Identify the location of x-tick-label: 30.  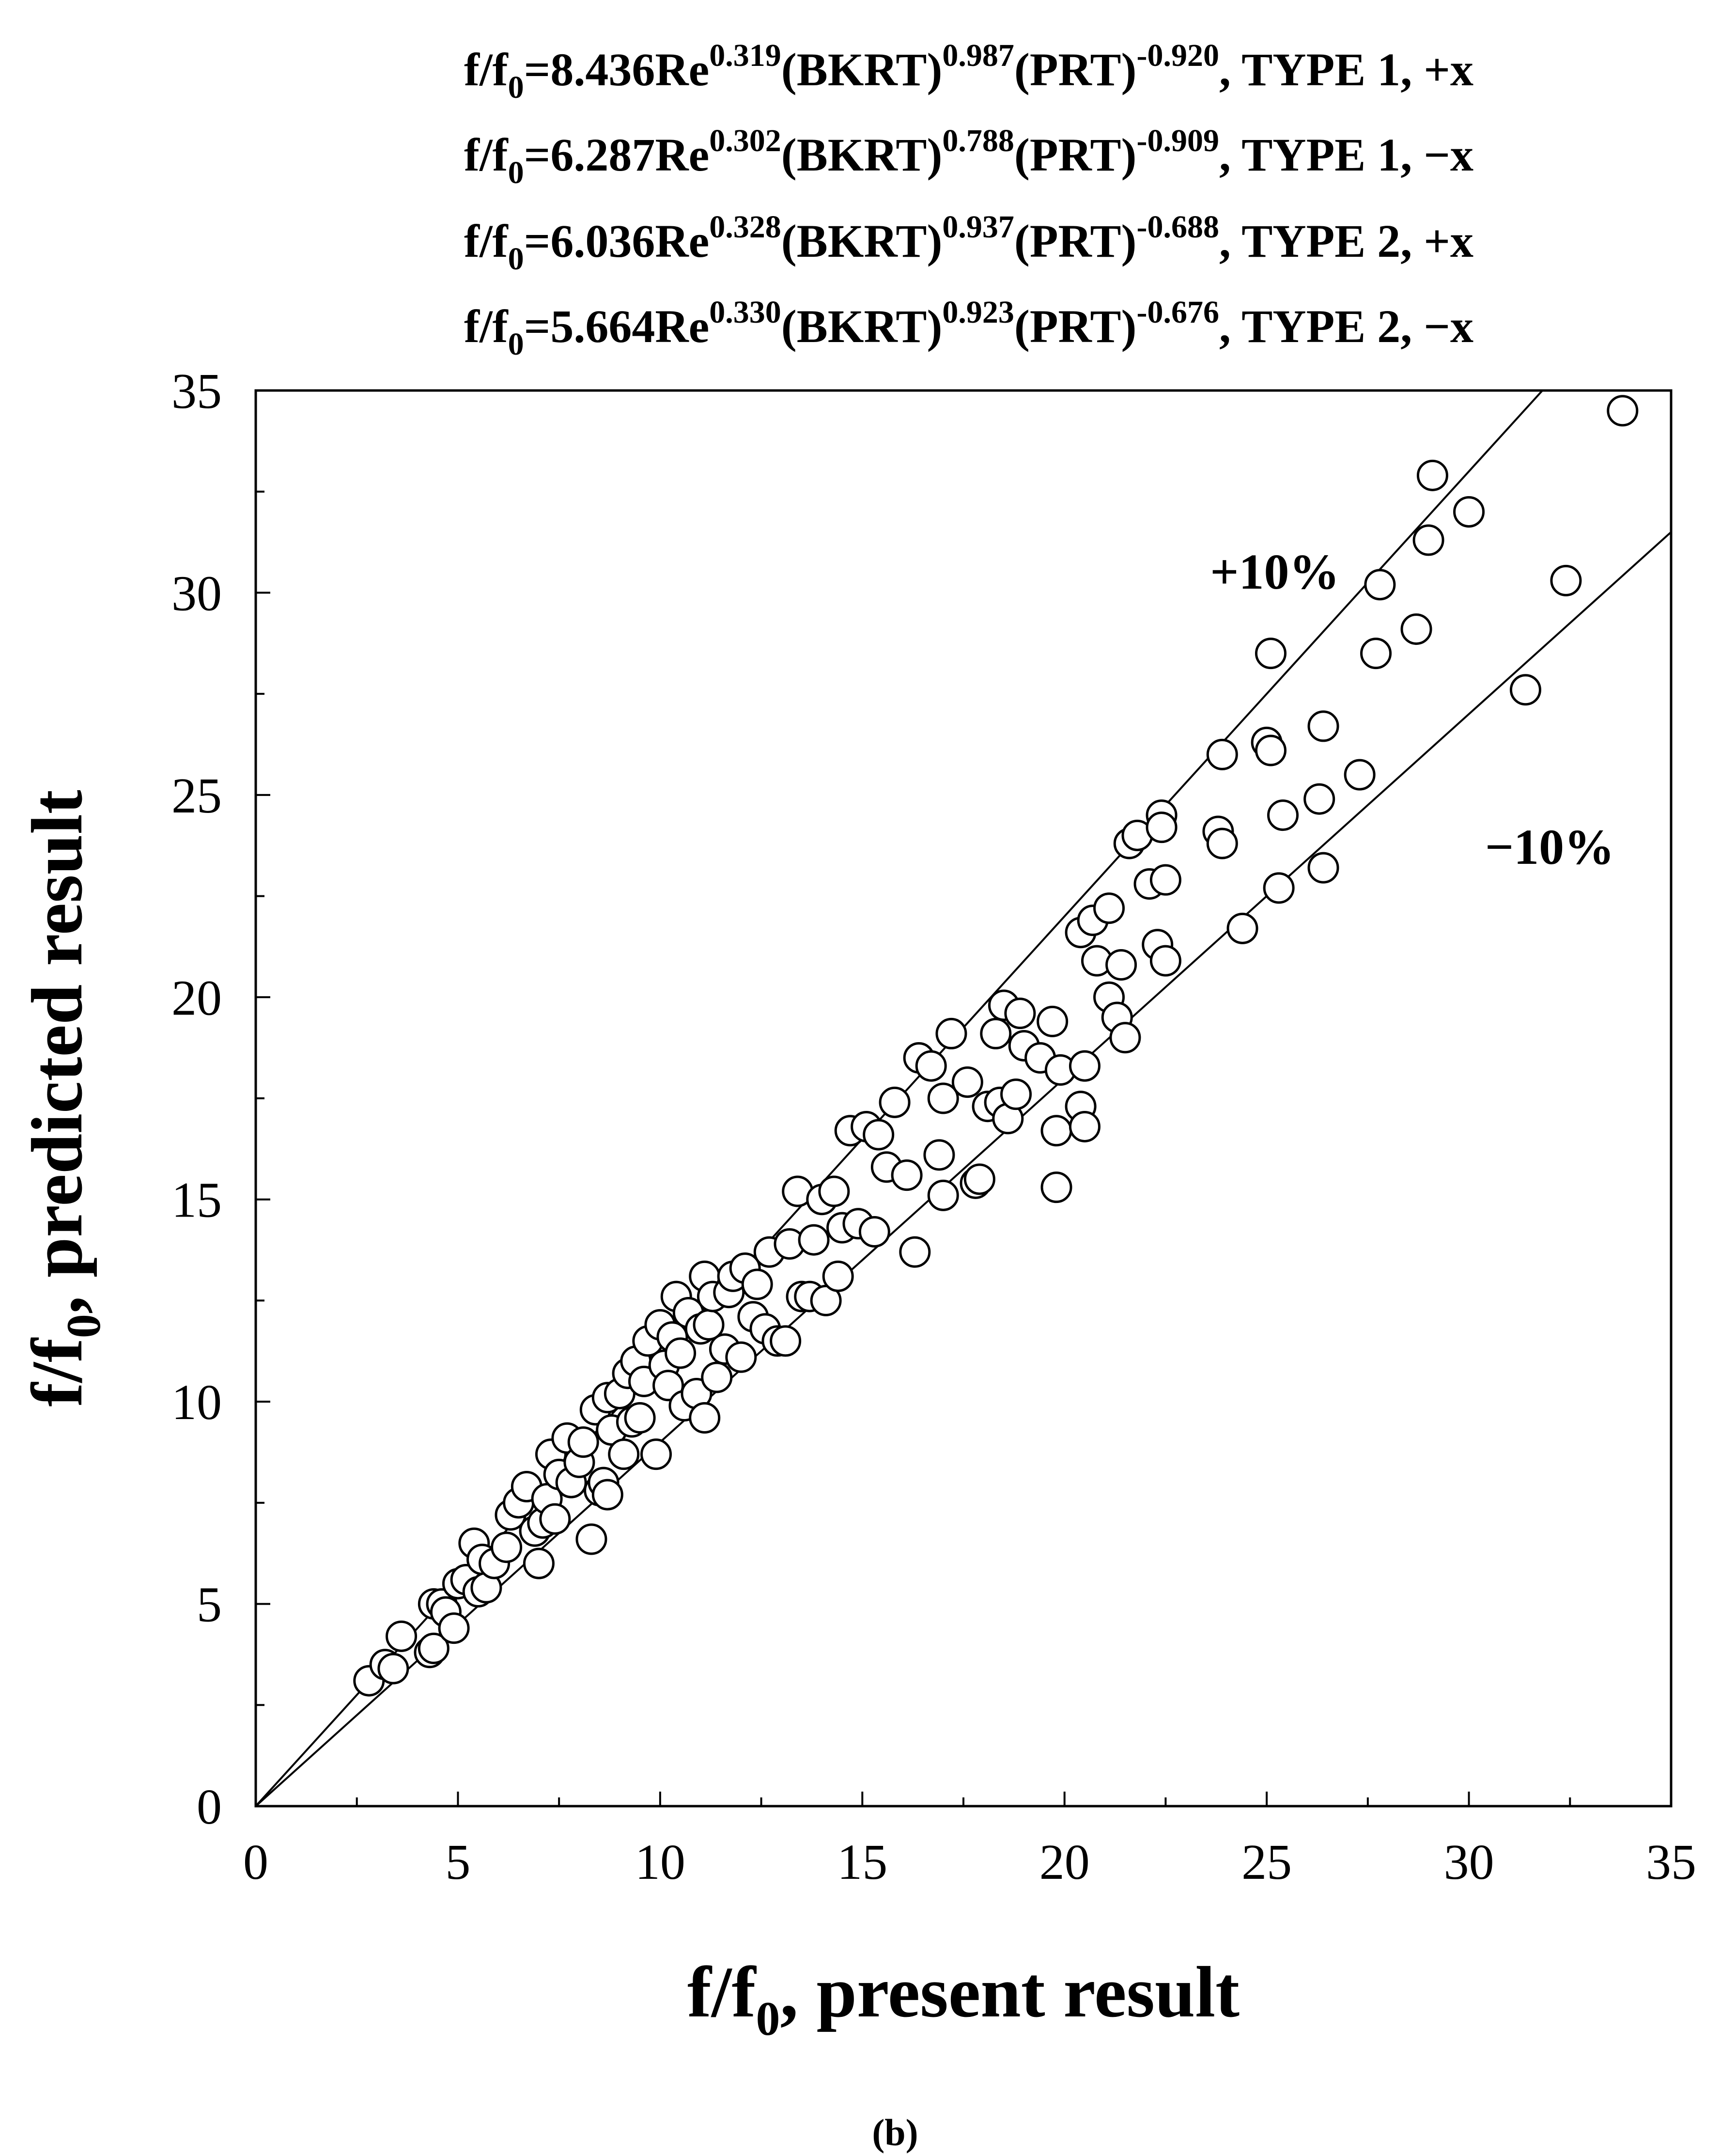
(1469, 1862).